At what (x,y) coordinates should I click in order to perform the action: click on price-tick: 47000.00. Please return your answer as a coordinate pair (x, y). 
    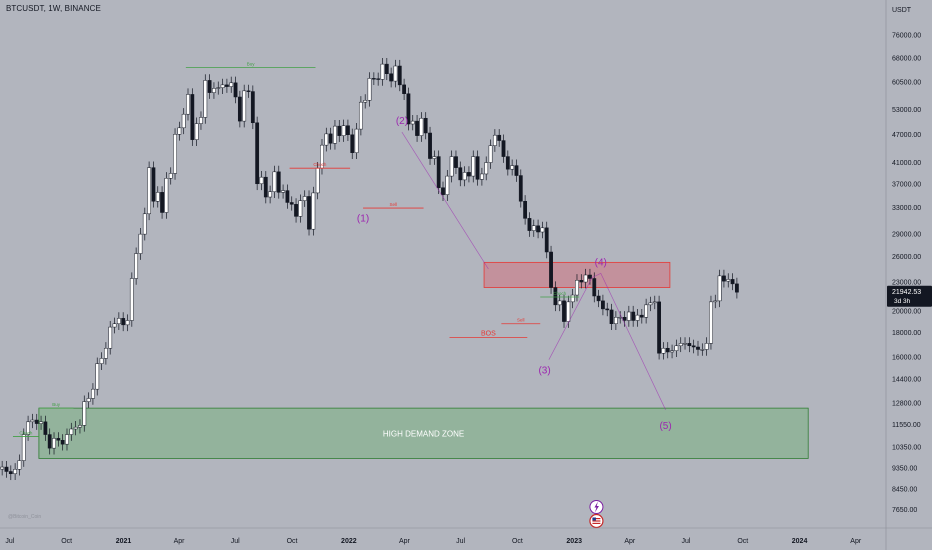
    Looking at the image, I should click on (906, 135).